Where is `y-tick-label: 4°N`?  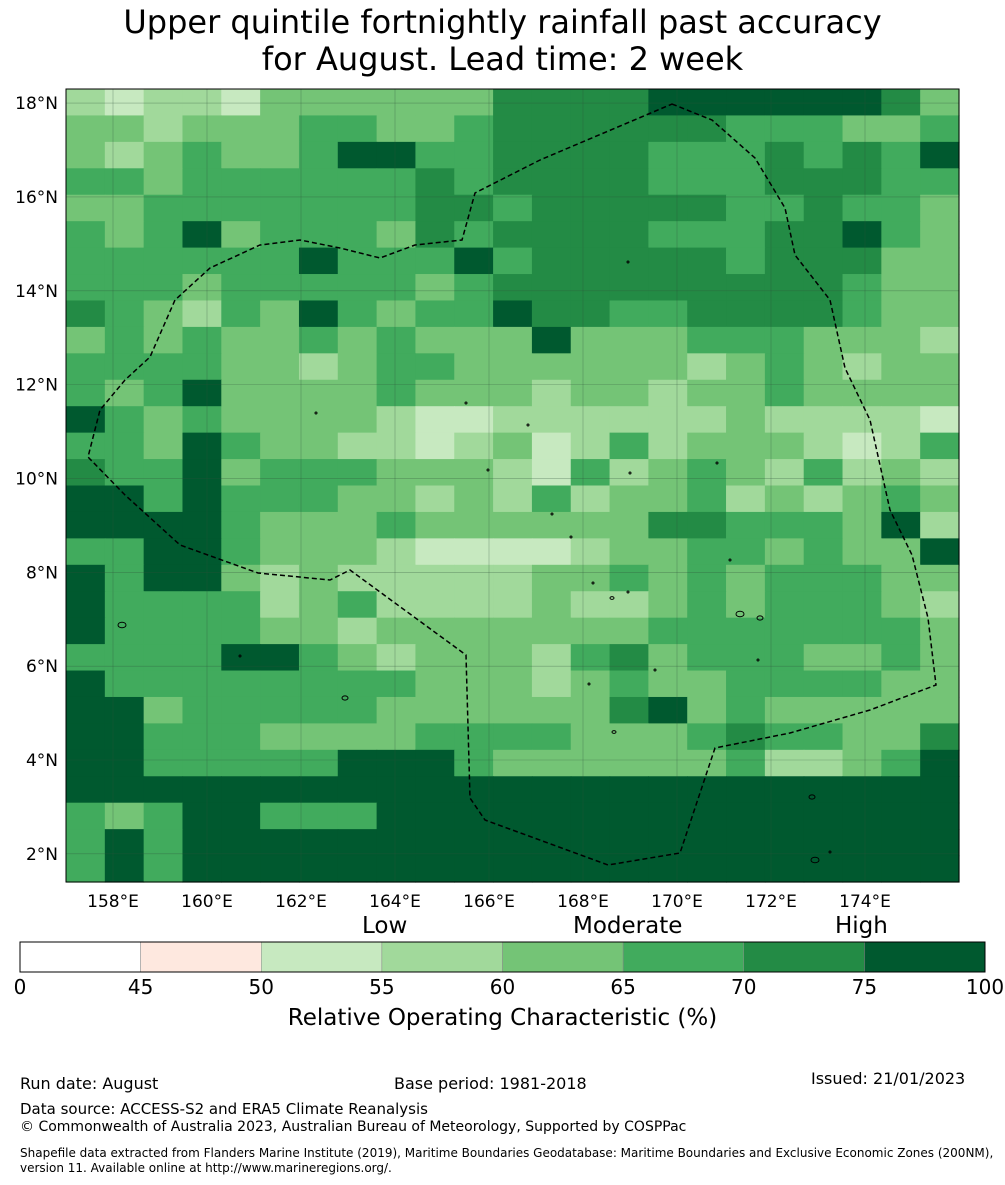
y-tick-label: 4°N is located at coordinates (42, 761).